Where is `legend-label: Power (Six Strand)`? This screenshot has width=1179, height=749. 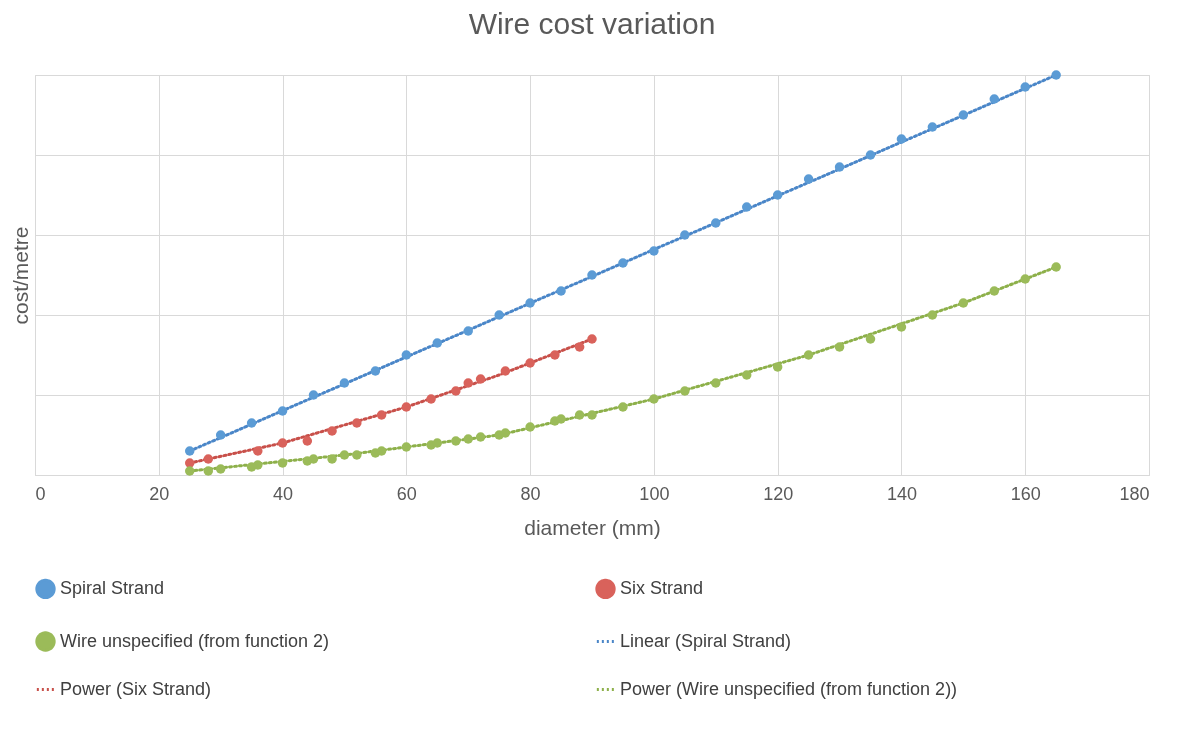 legend-label: Power (Six Strand) is located at coordinates (136, 688).